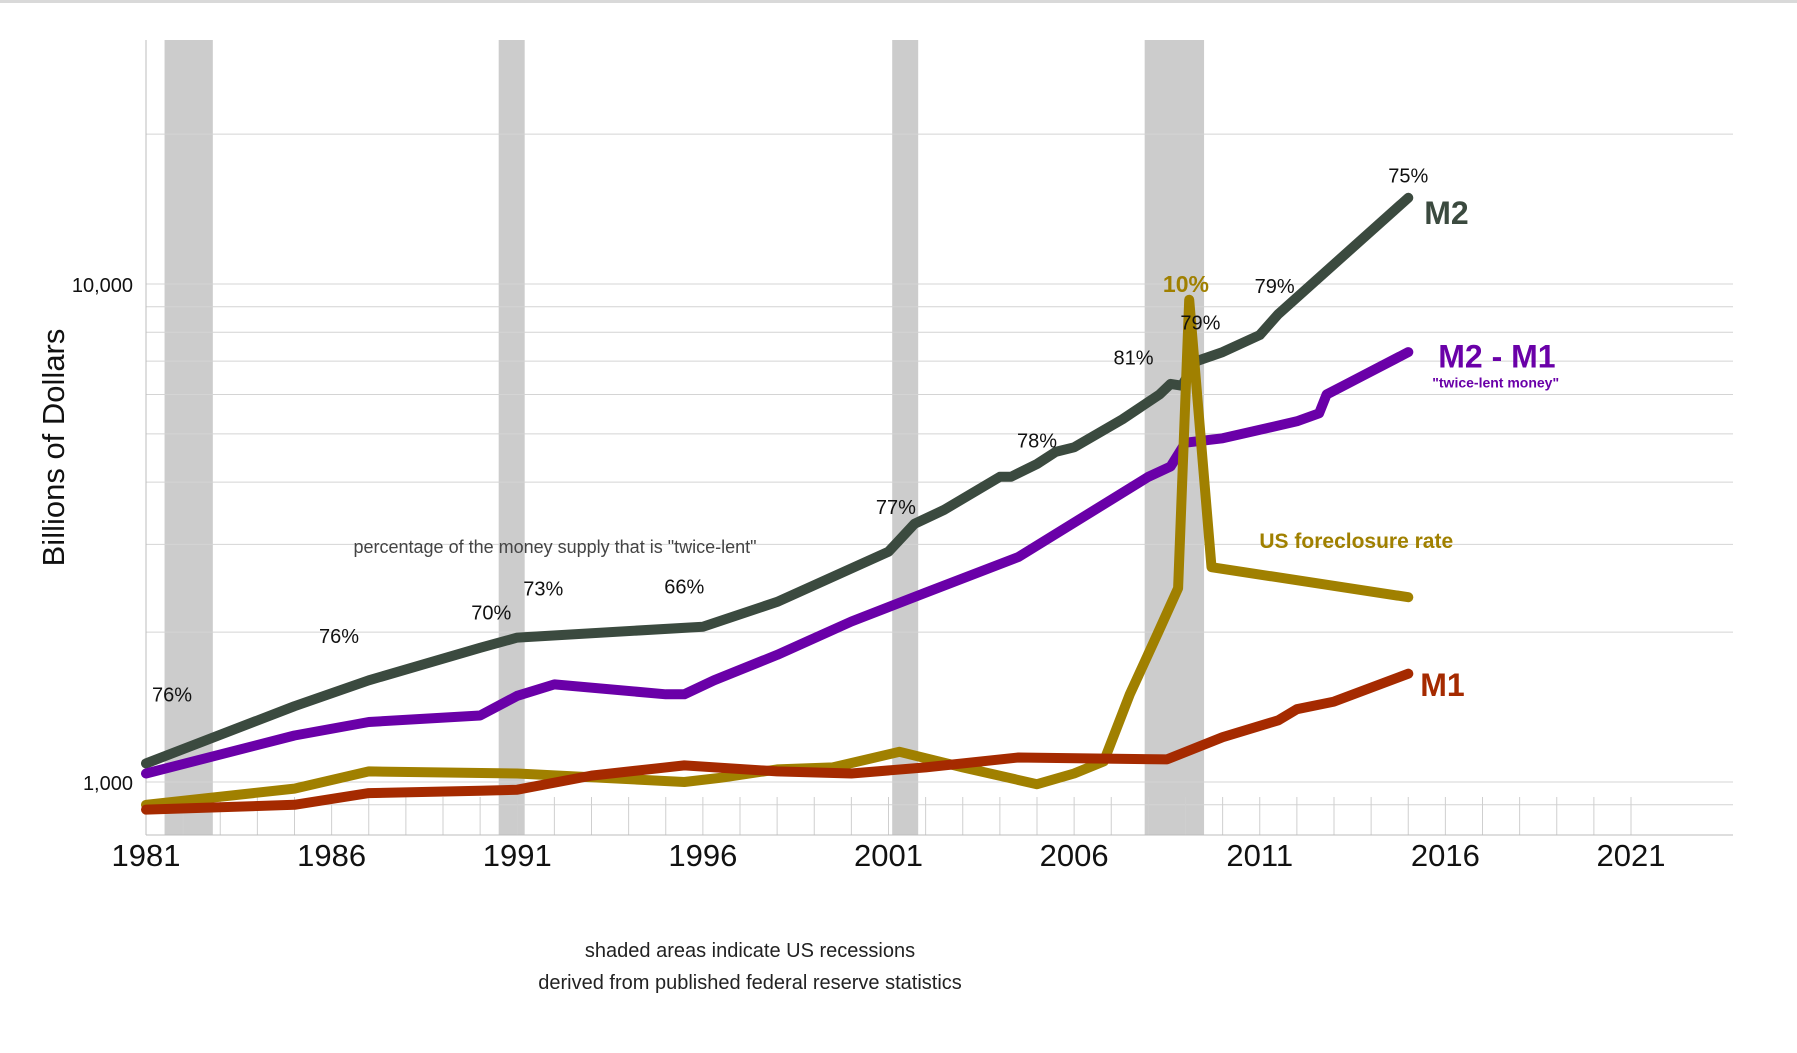 Image resolution: width=1797 pixels, height=1053 pixels. Describe the element at coordinates (750, 951) in the screenshot. I see `note-recessions: shaded areas indicate US recessions` at that location.